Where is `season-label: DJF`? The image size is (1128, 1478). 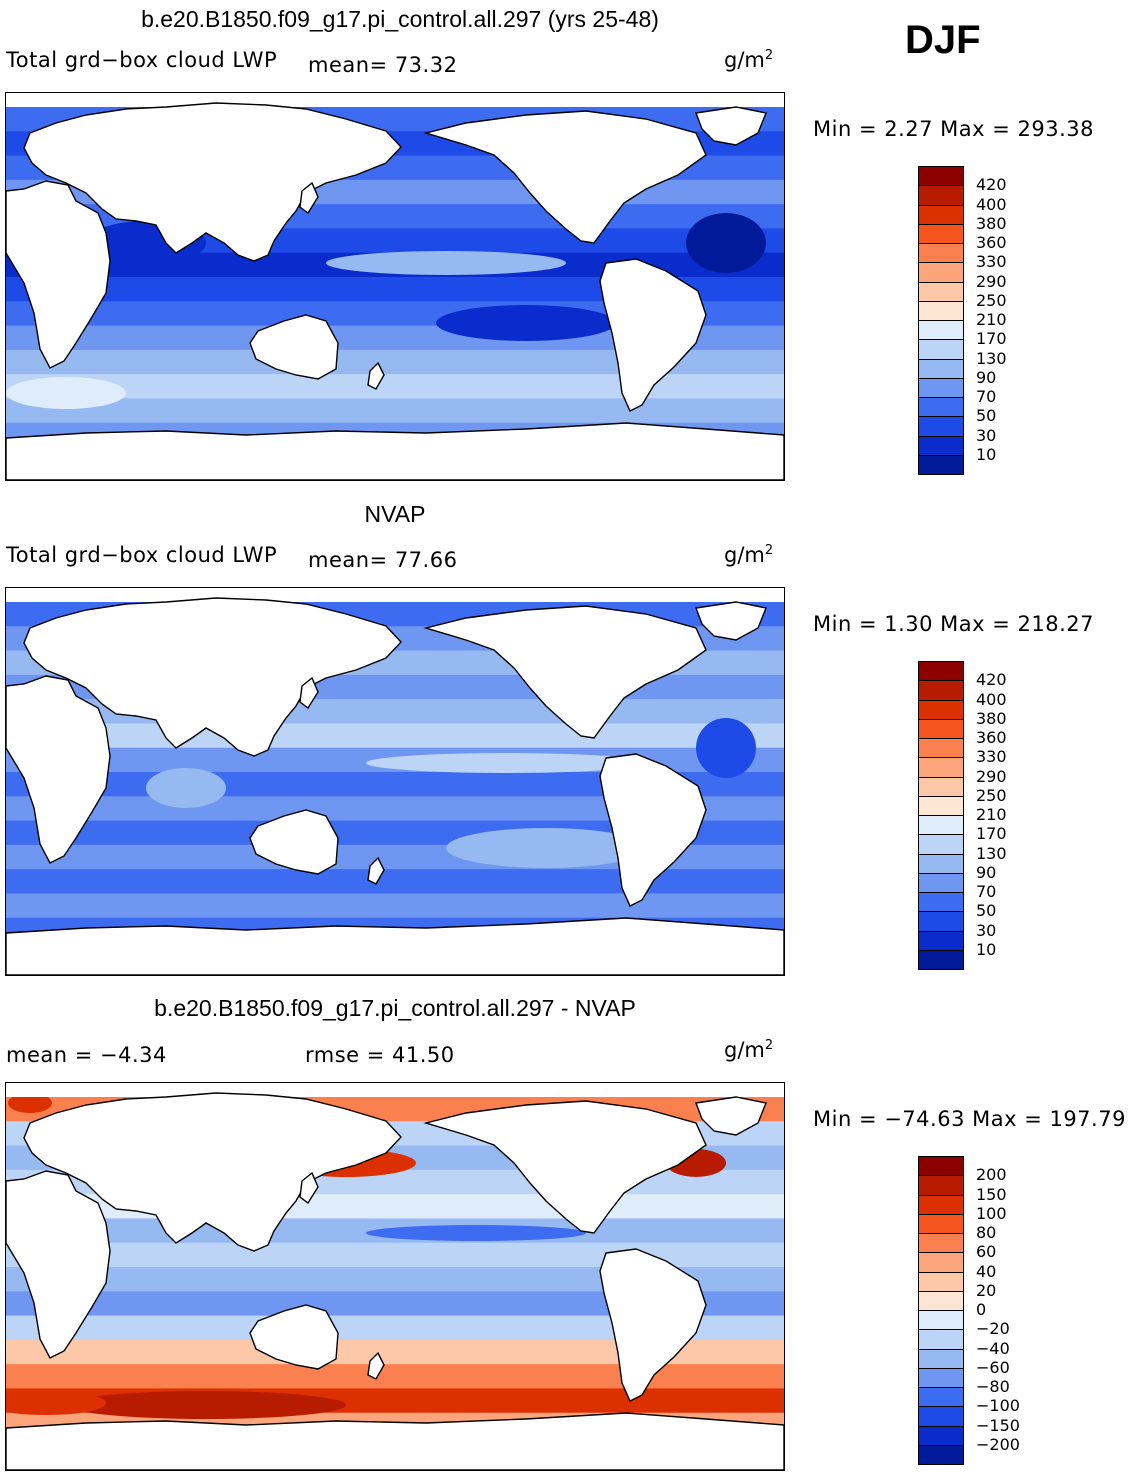
season-label: DJF is located at coordinates (943, 40).